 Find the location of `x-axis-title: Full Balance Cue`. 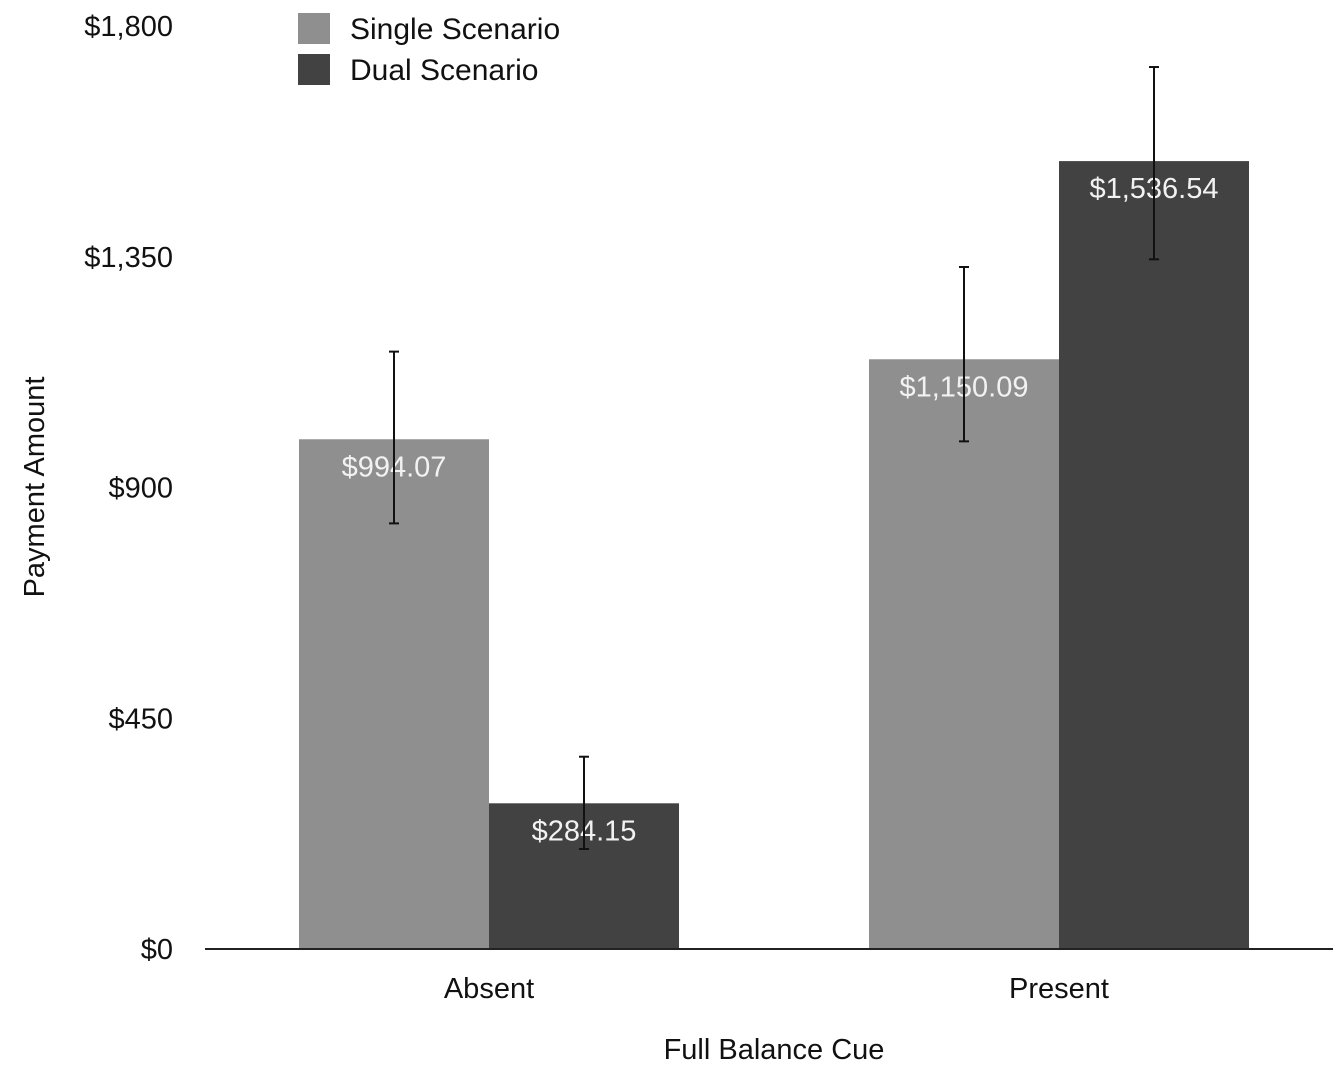

x-axis-title: Full Balance Cue is located at coordinates (774, 1050).